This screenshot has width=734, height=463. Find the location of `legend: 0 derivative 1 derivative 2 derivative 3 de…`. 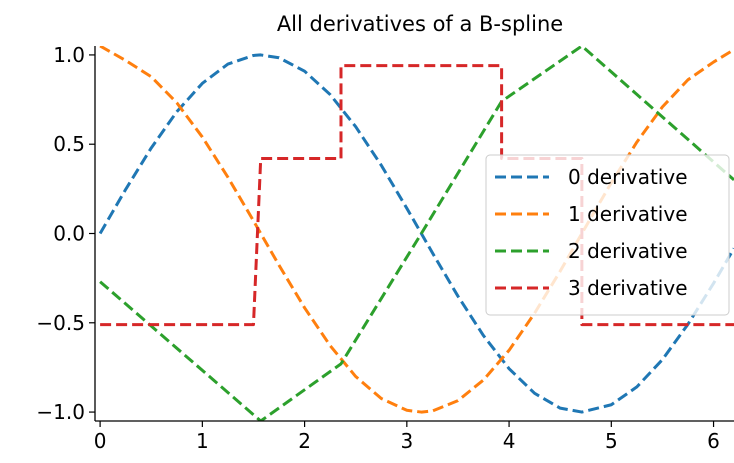

legend: 0 derivative 1 derivative 2 derivative 3 de… is located at coordinates (607, 235).